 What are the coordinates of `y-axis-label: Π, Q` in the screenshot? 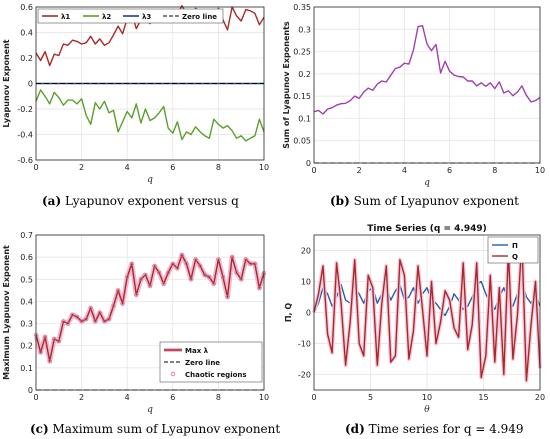 It's located at (288, 313).